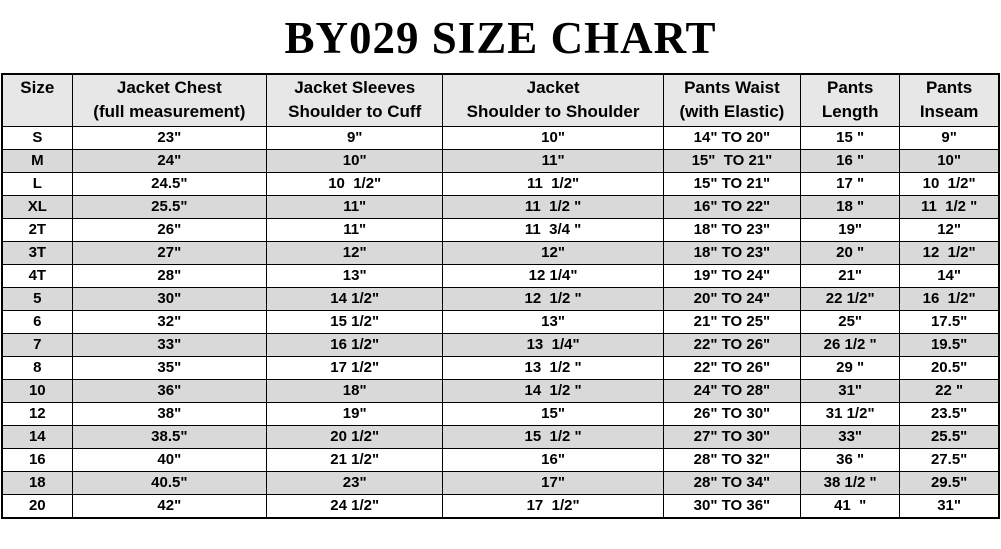 The image size is (1001, 549). I want to click on pants-waist-cell: 28" TO 34", so click(732, 483).